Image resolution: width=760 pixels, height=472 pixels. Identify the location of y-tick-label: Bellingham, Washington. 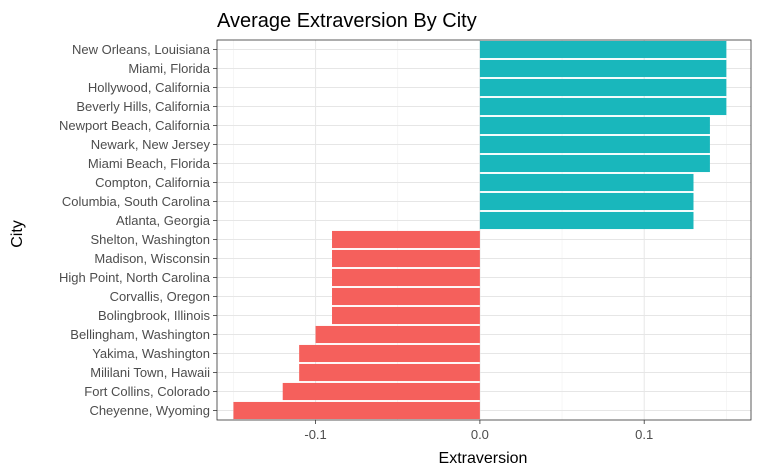
(140, 334).